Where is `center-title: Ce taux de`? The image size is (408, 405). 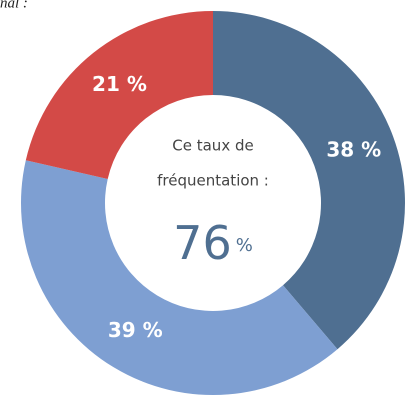
center-title: Ce taux de is located at coordinates (212, 146).